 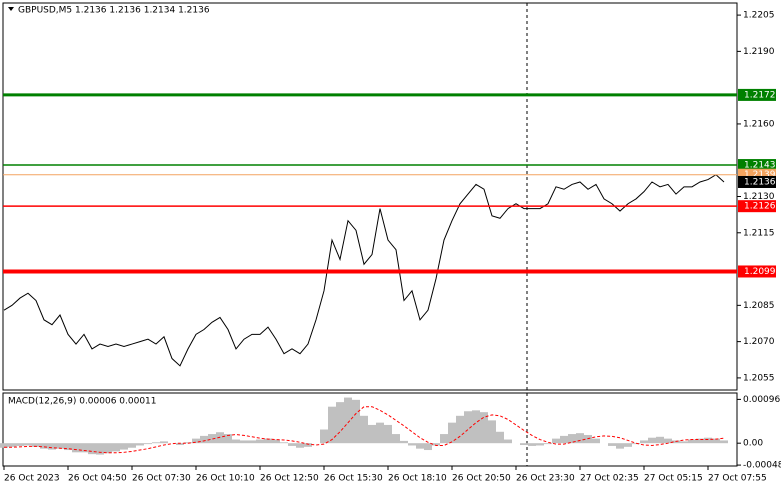 I want to click on level-label: 1.2172, so click(x=760, y=95).